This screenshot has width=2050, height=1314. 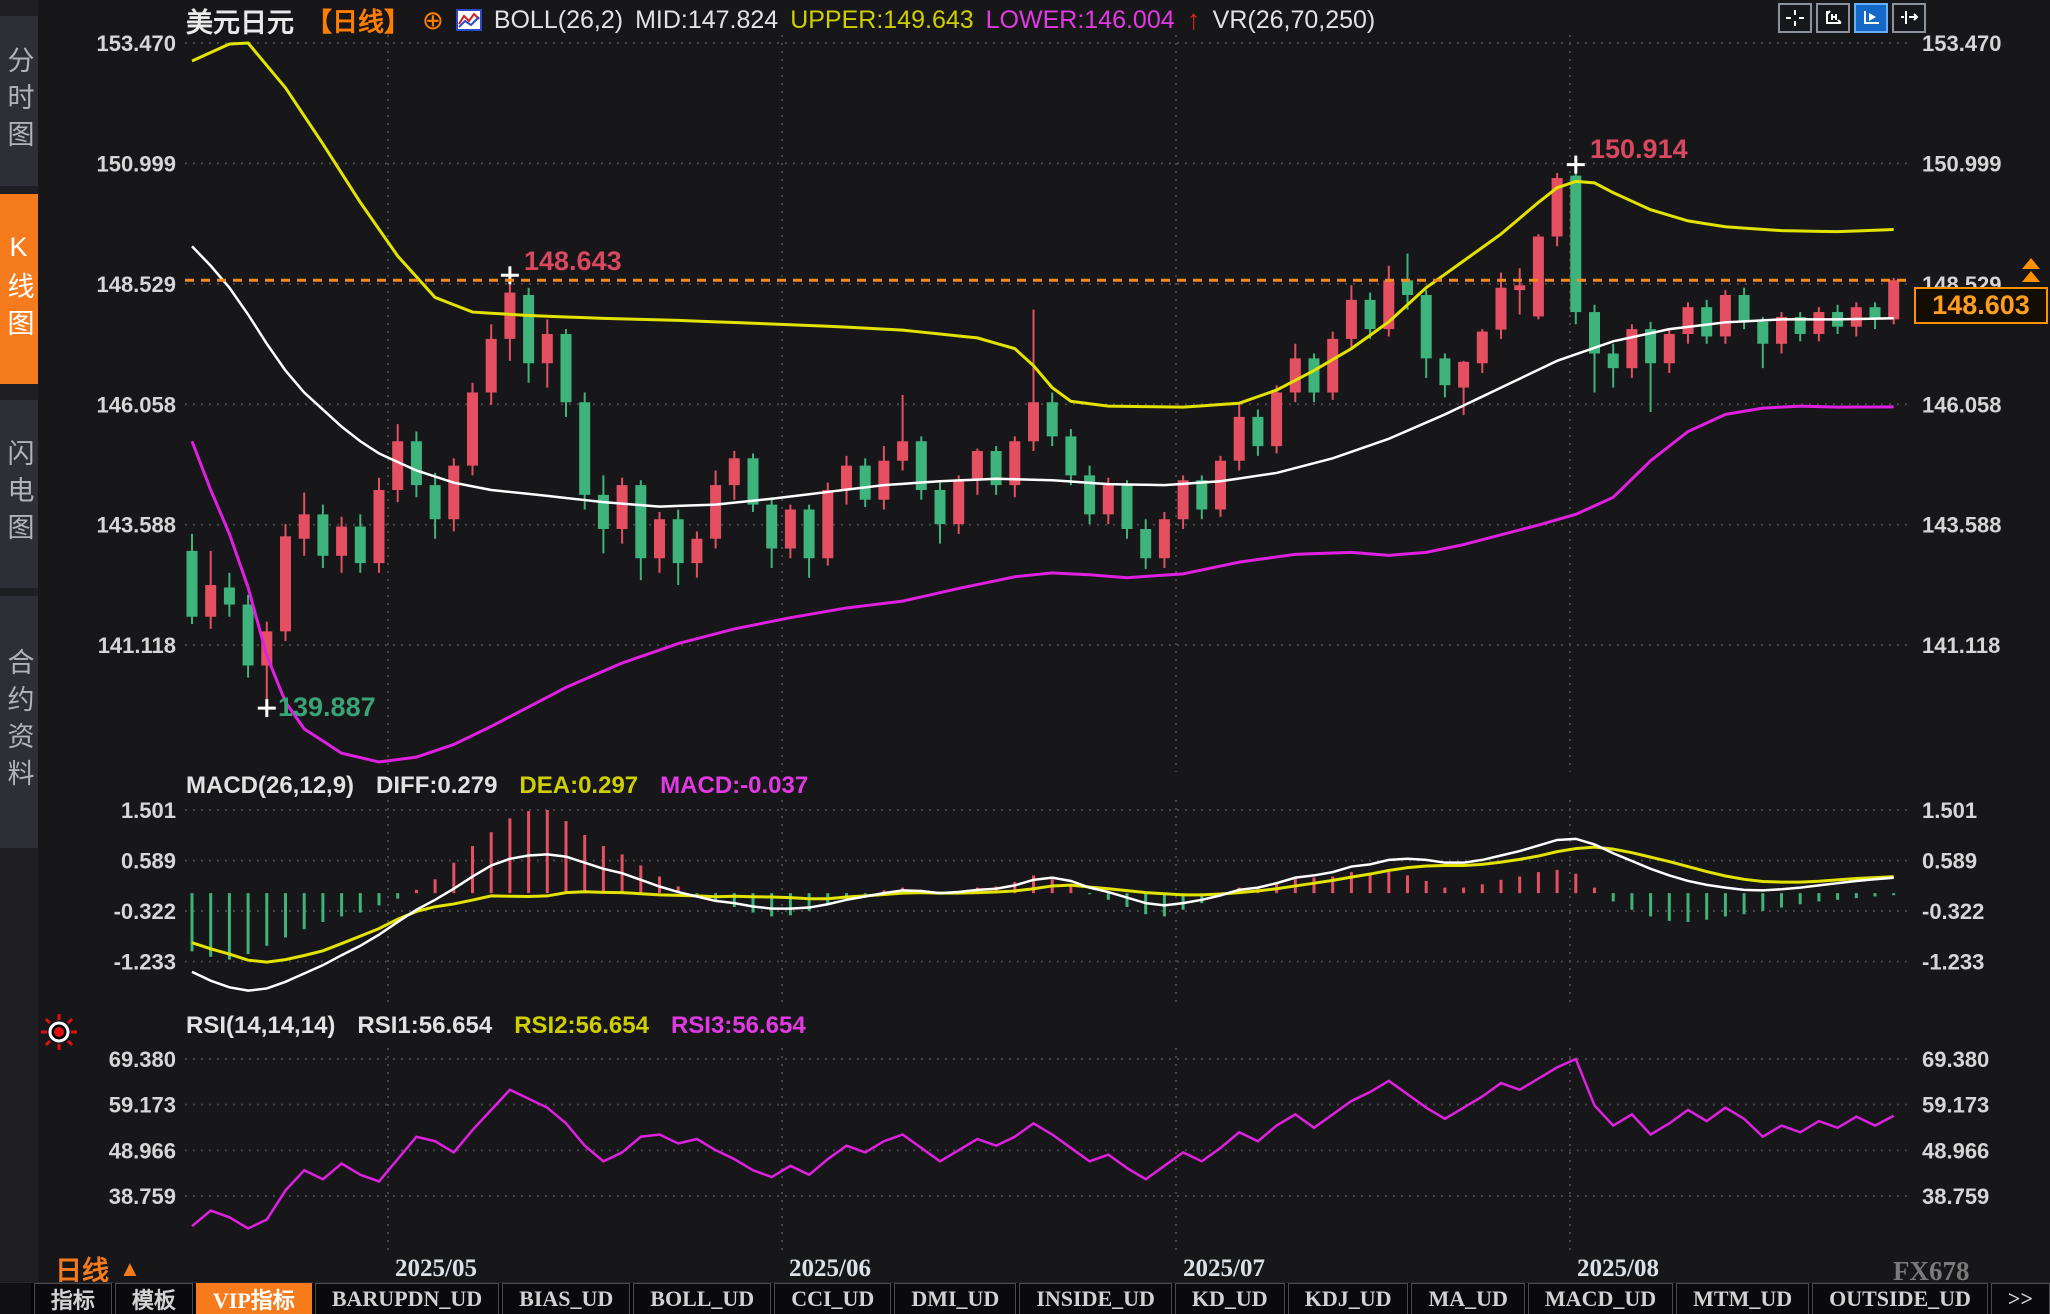 I want to click on svg-text: 69.380, so click(x=142, y=1059).